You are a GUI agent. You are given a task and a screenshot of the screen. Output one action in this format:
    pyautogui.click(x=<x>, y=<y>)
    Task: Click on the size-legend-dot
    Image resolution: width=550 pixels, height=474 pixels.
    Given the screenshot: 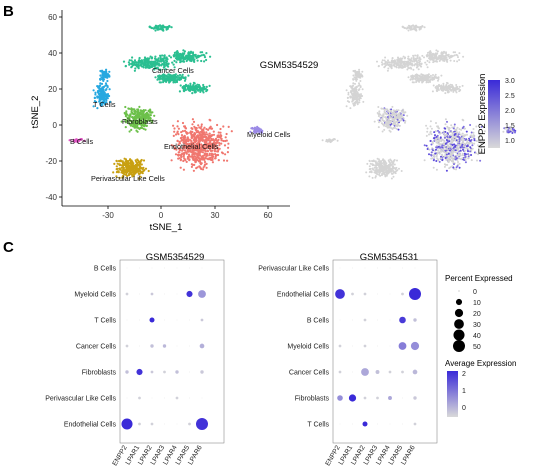 What is the action you would take?
    pyautogui.click(x=459, y=302)
    